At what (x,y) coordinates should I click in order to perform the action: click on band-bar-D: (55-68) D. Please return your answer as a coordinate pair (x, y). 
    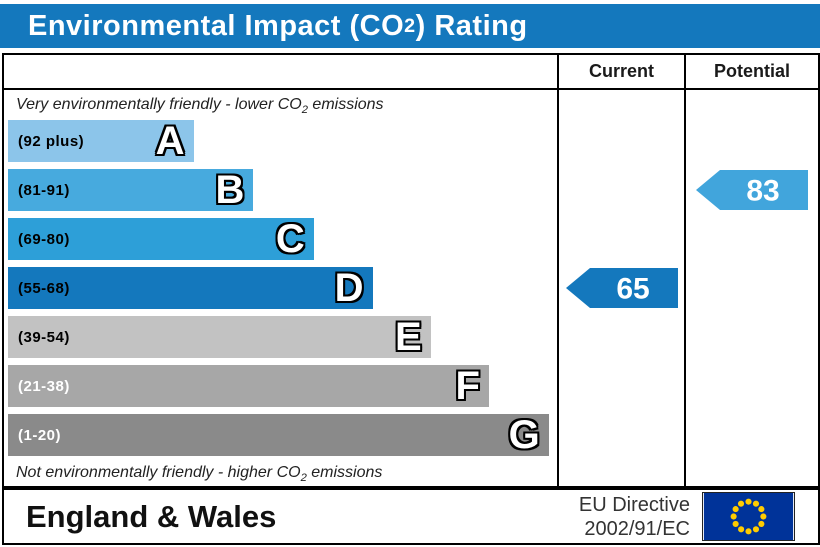
    Looking at the image, I should click on (190, 288).